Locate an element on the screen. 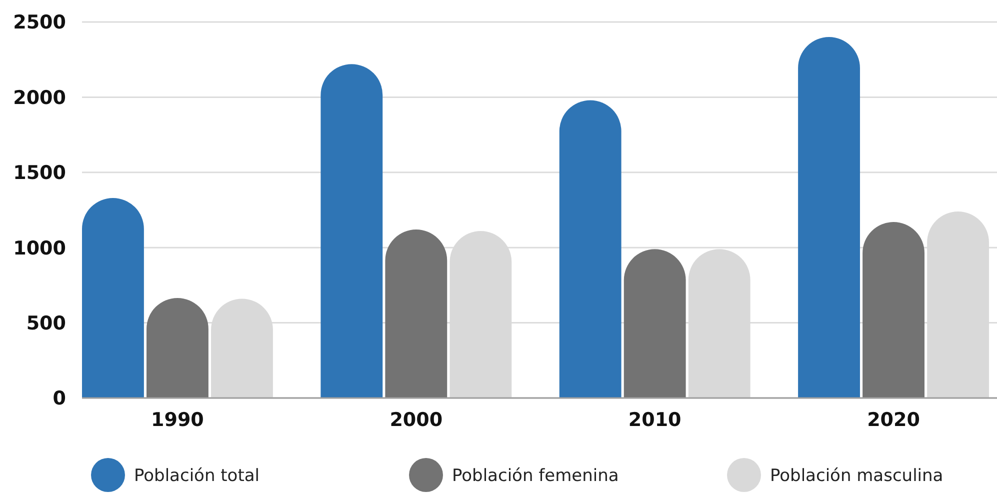  y-tick-label: 2500 is located at coordinates (39, 23).